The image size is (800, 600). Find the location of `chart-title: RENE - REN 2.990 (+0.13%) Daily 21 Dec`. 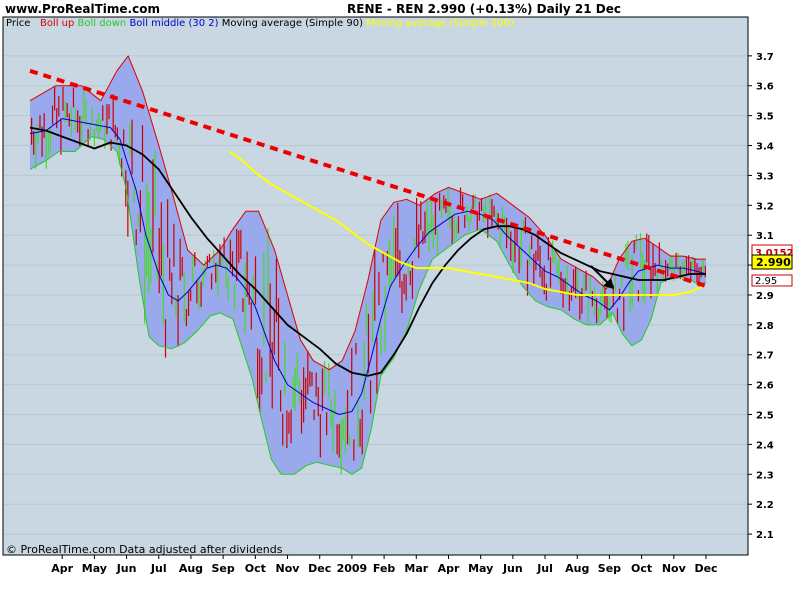

chart-title: RENE - REN 2.990 (+0.13%) Daily 21 Dec is located at coordinates (484, 9).